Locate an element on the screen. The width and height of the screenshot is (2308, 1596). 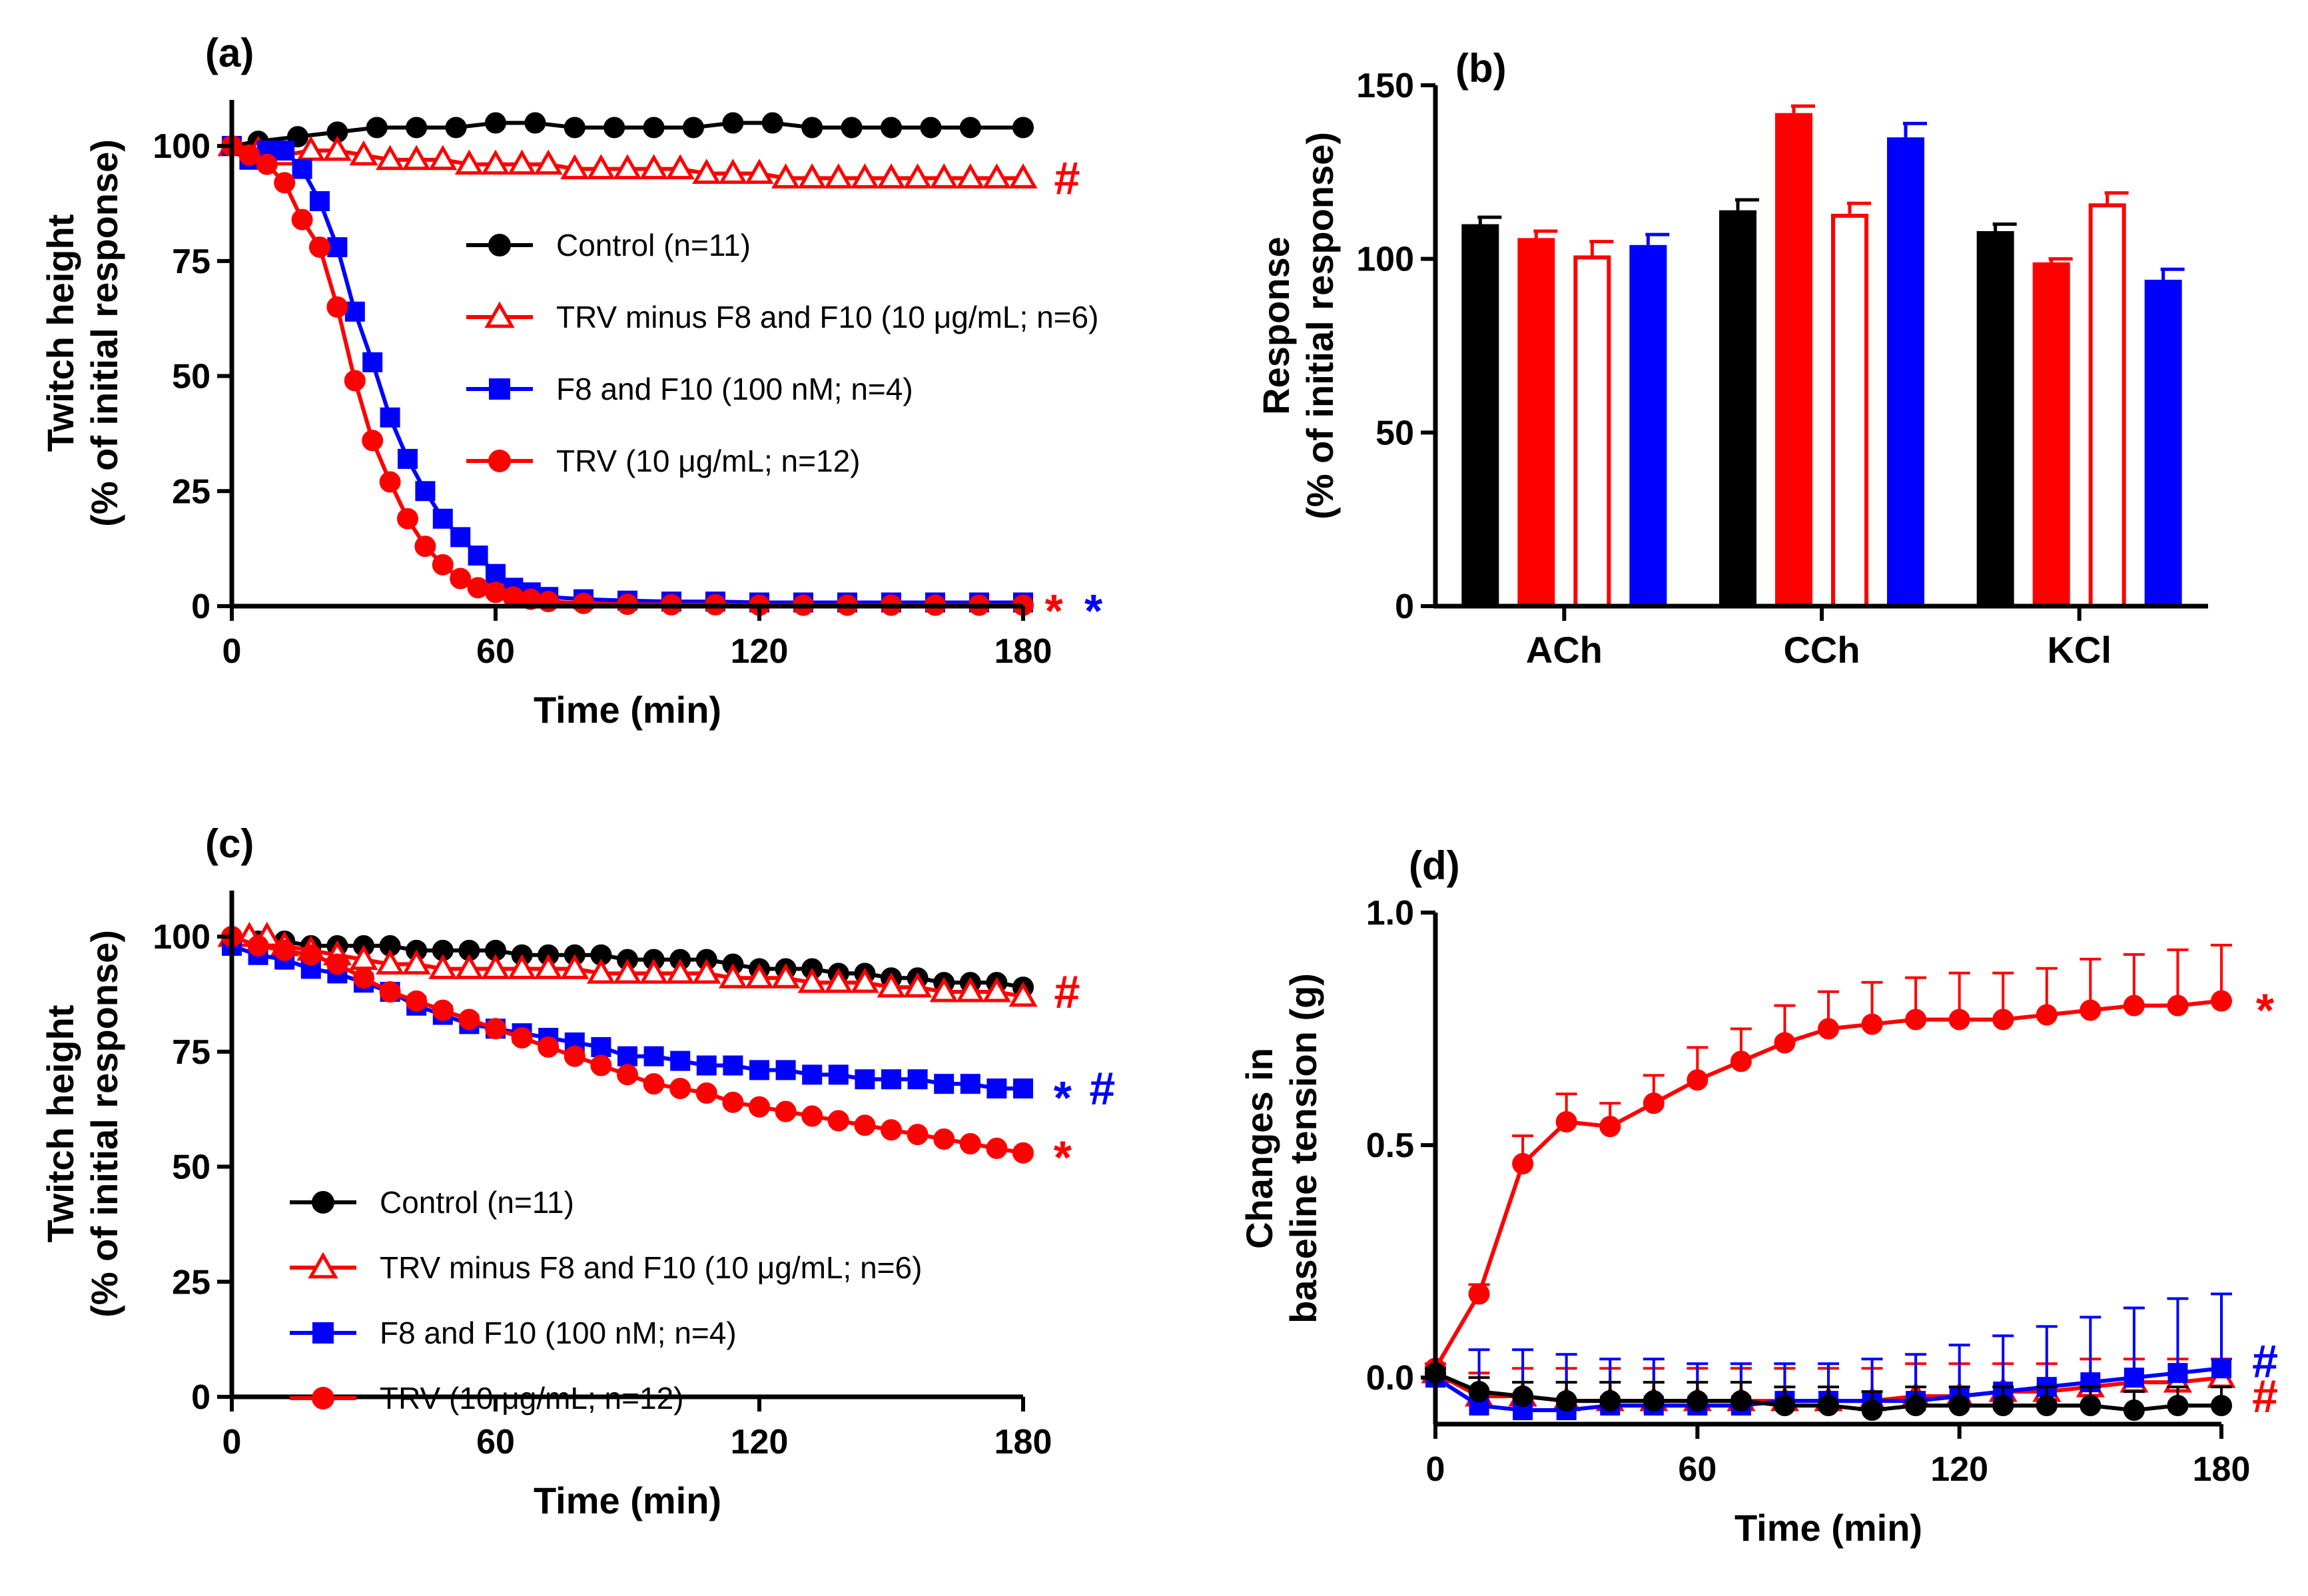
y-tick-label: 1.0 is located at coordinates (1390, 913).